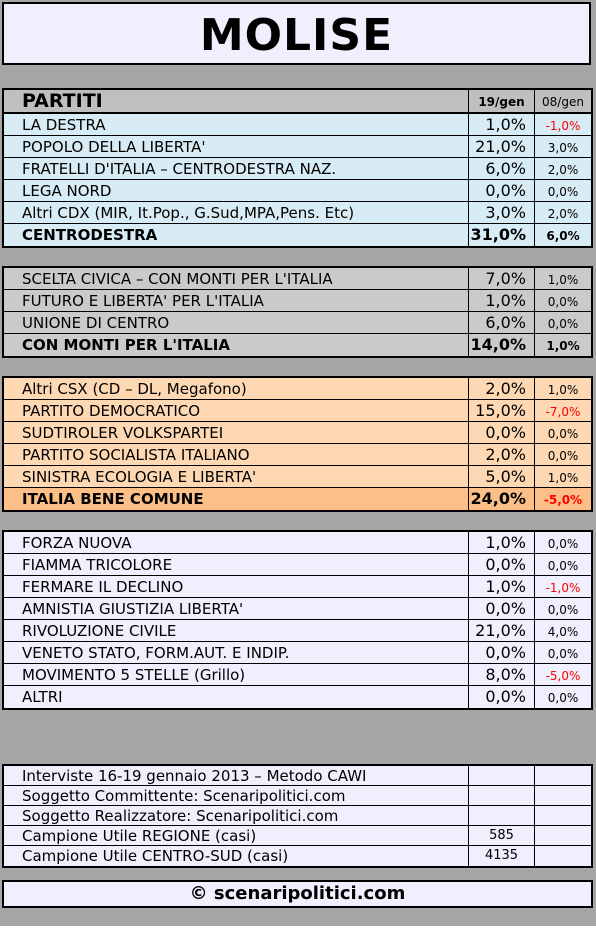 This screenshot has width=596, height=942. Describe the element at coordinates (297, 894) in the screenshot. I see `footer-box: © scenaripolitici.com` at that location.